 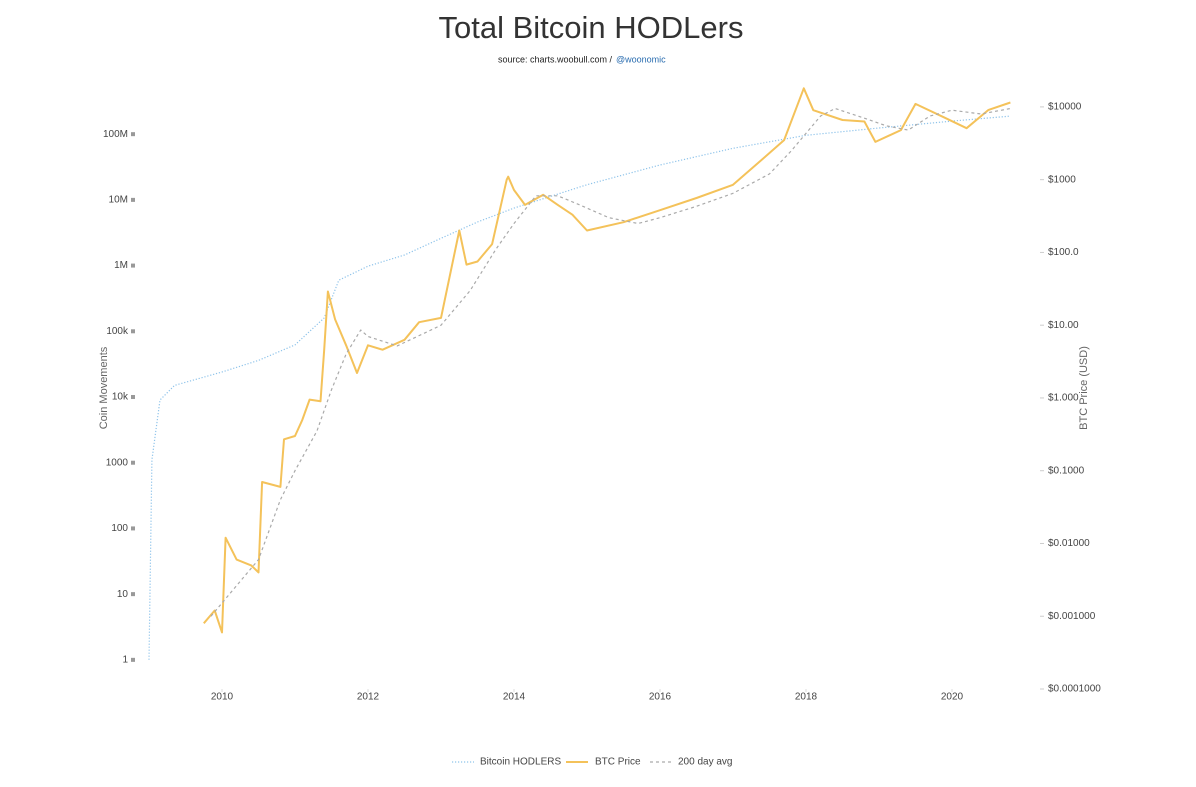 What do you see at coordinates (119, 528) in the screenshot?
I see `y-tick-label: 100` at bounding box center [119, 528].